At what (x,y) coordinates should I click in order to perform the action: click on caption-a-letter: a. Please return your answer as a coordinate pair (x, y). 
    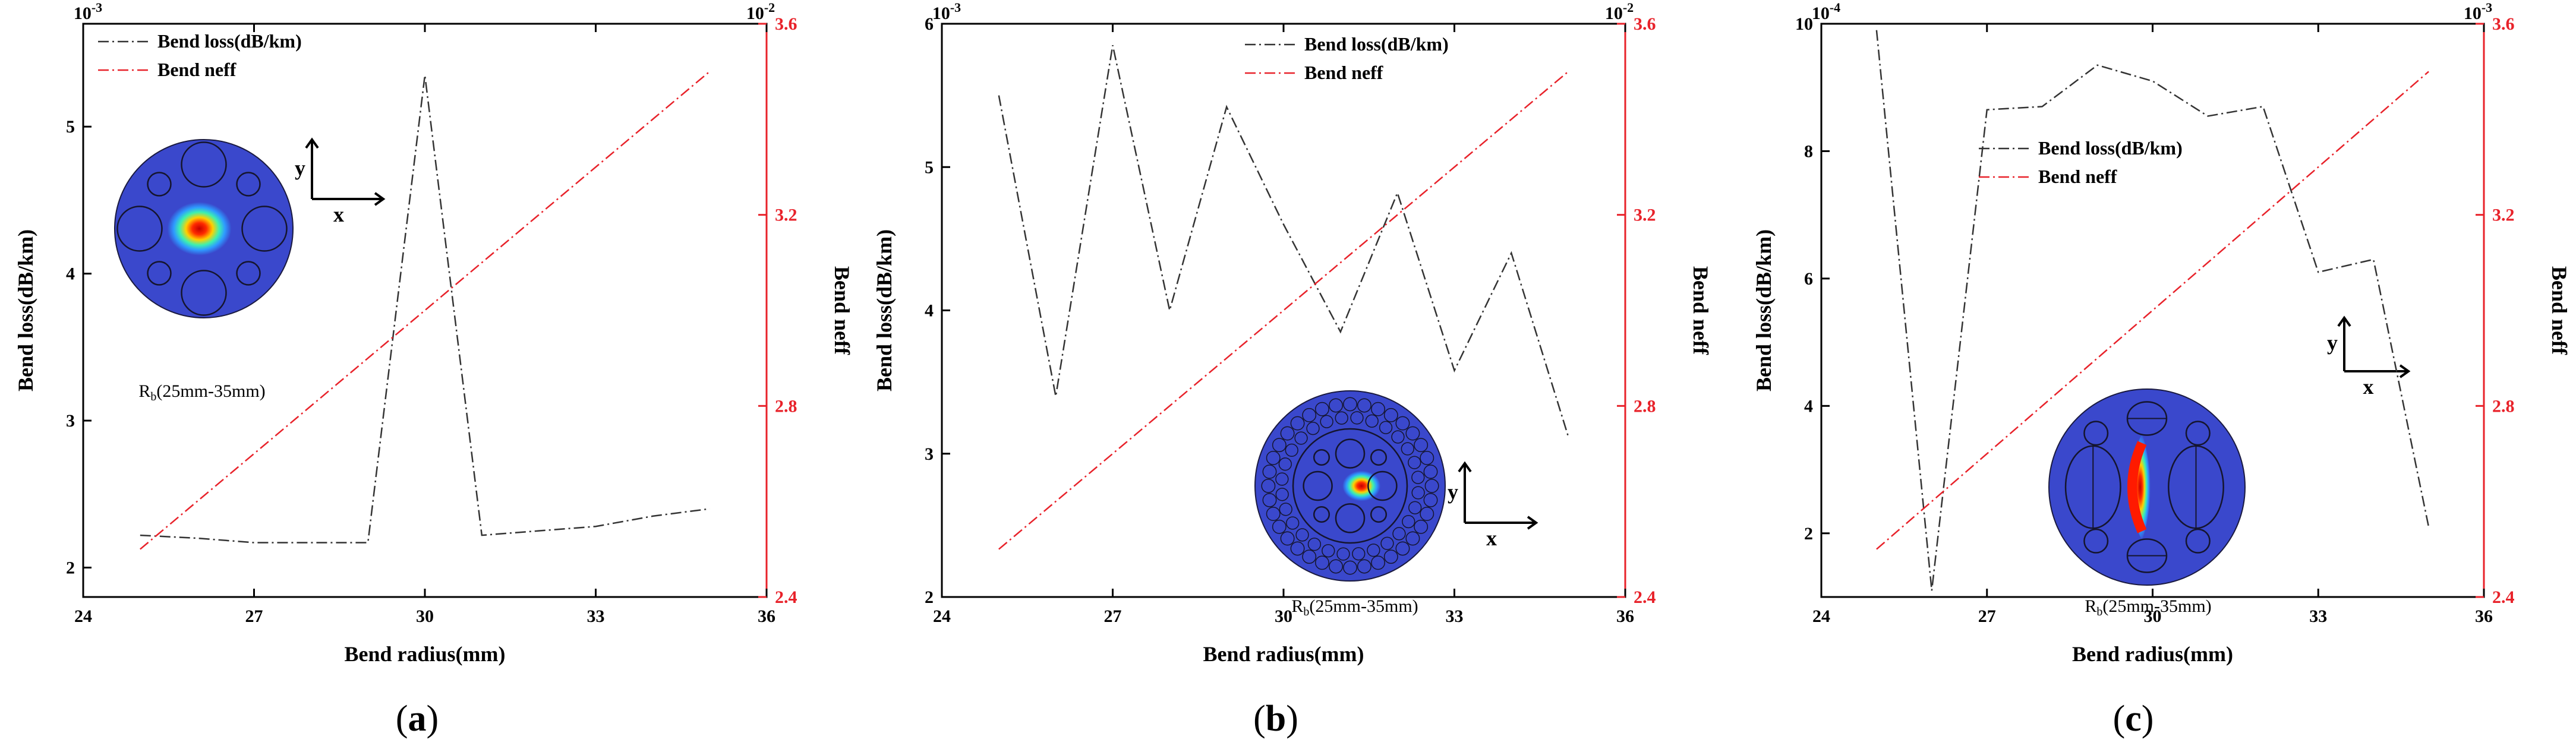
    Looking at the image, I should click on (418, 719).